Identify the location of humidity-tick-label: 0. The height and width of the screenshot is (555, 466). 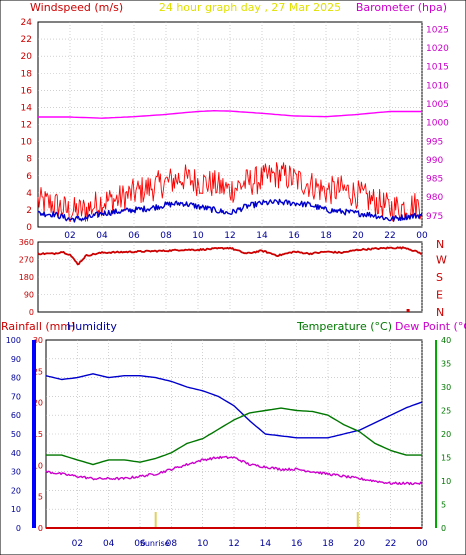
(18, 528).